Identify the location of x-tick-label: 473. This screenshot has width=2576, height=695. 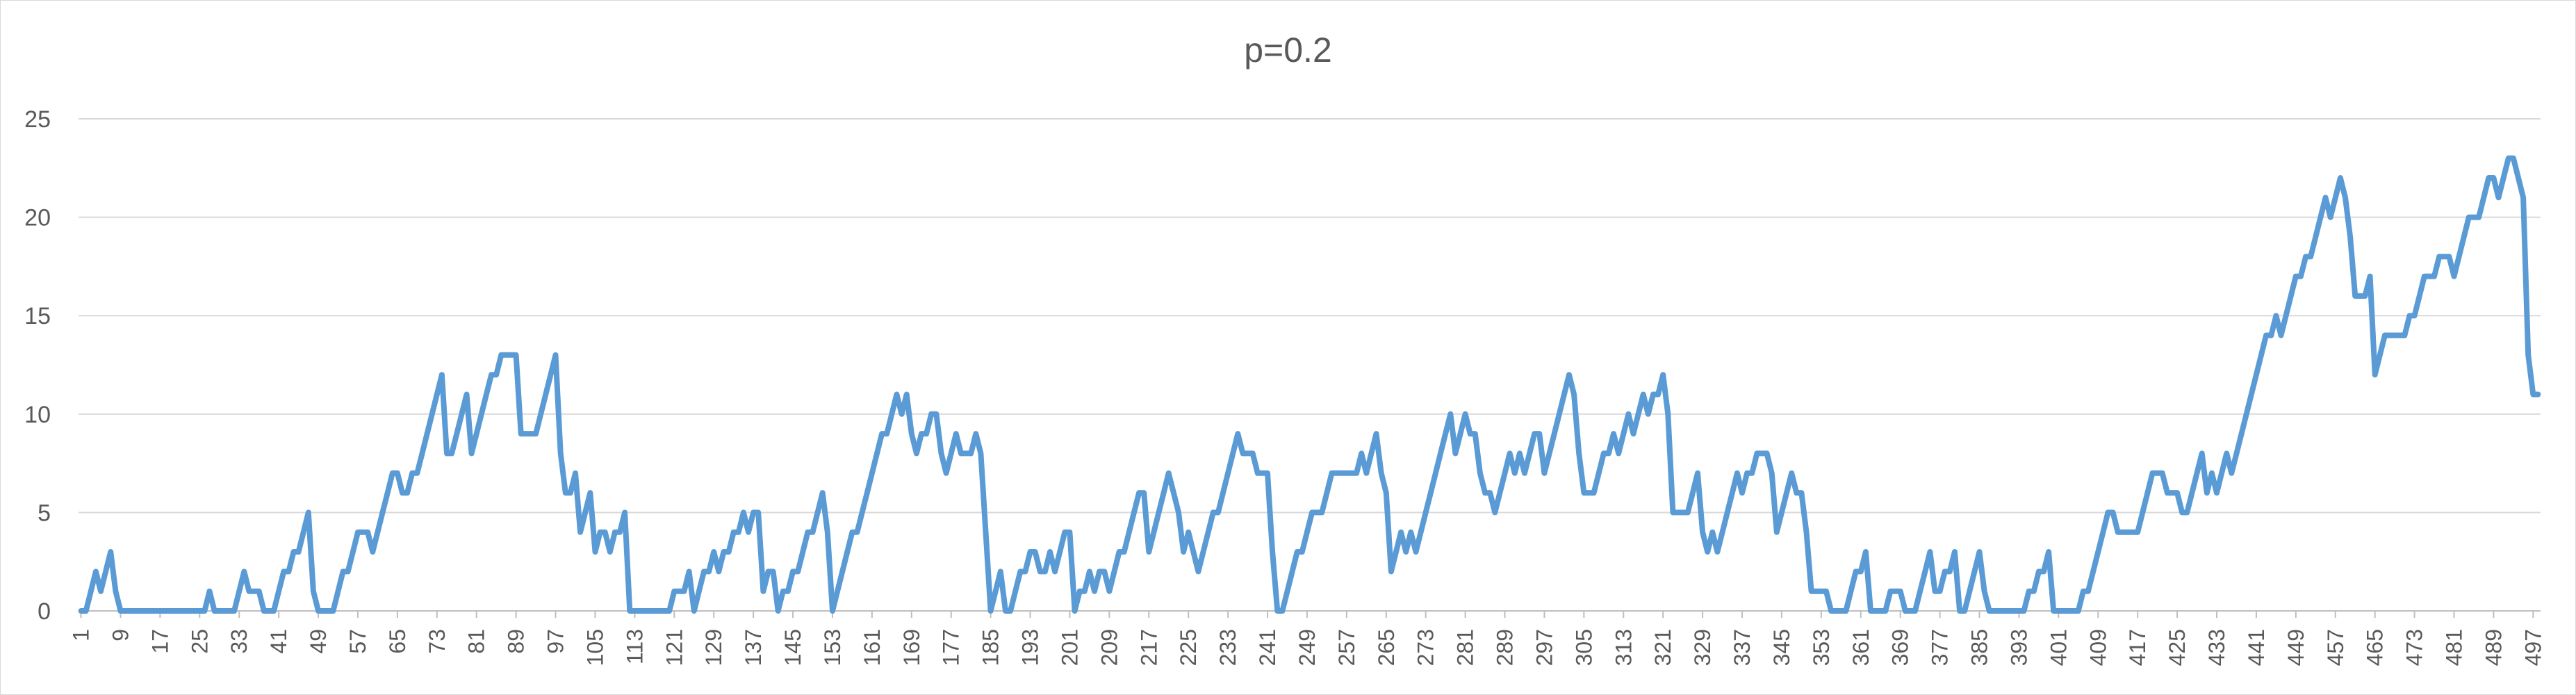
(2414, 647).